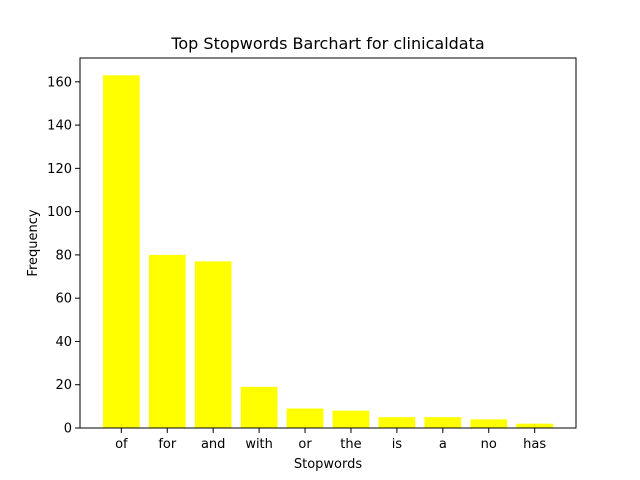  Describe the element at coordinates (305, 418) in the screenshot. I see `bar-or` at that location.